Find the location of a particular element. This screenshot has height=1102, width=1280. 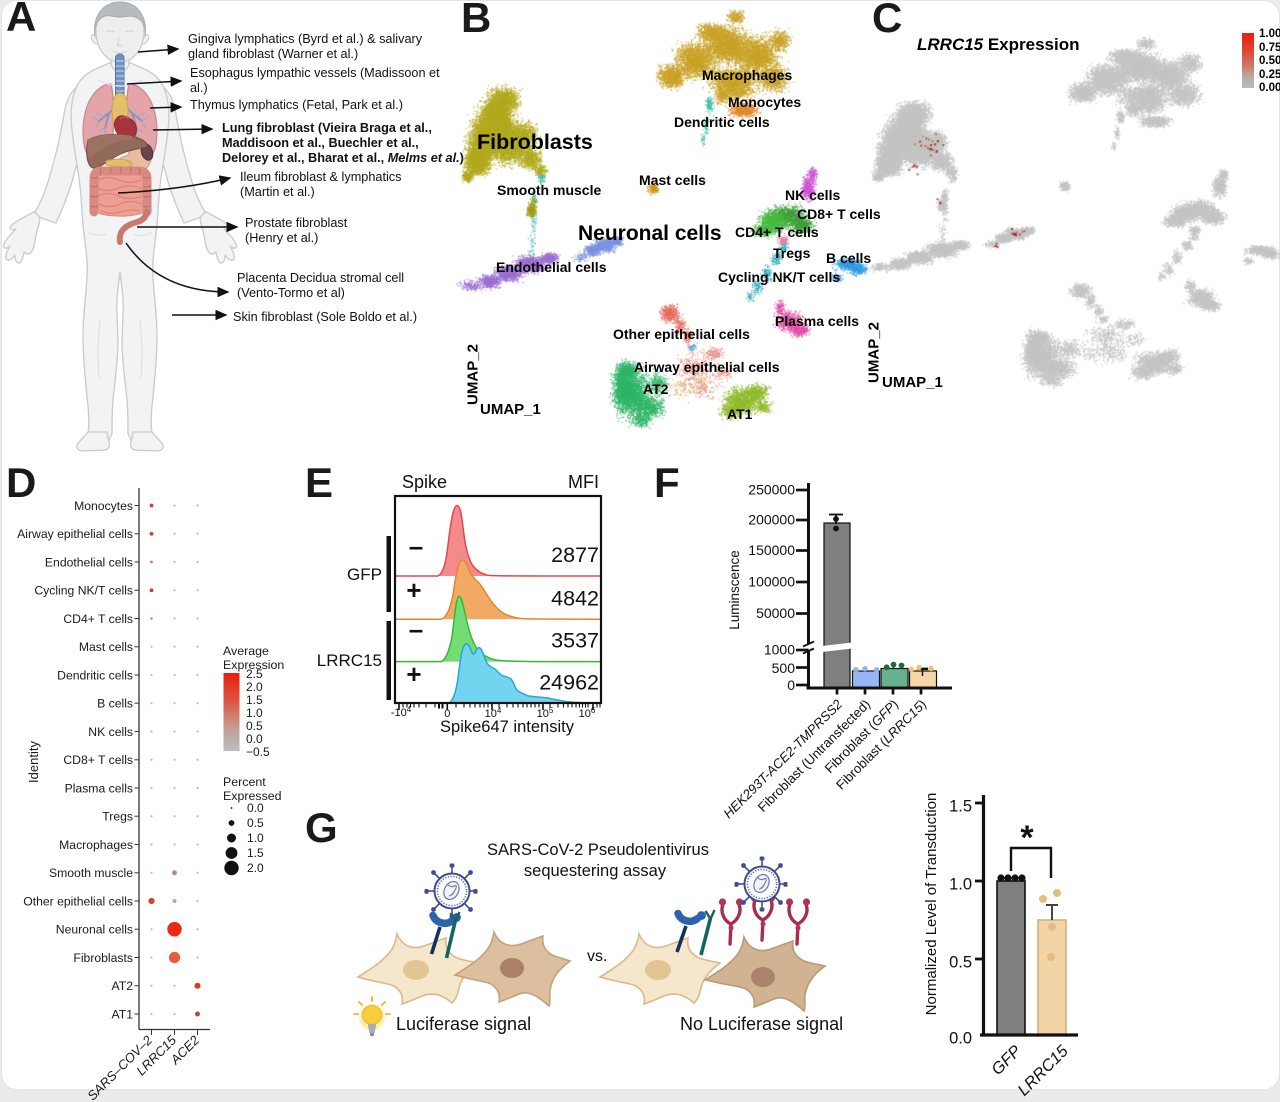

svg-text: Plasma cells is located at coordinates (99, 788).